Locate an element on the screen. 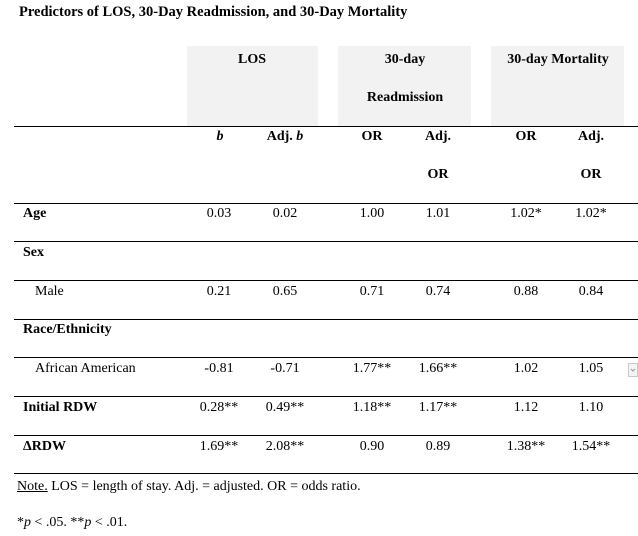  los-header-background is located at coordinates (252, 86).